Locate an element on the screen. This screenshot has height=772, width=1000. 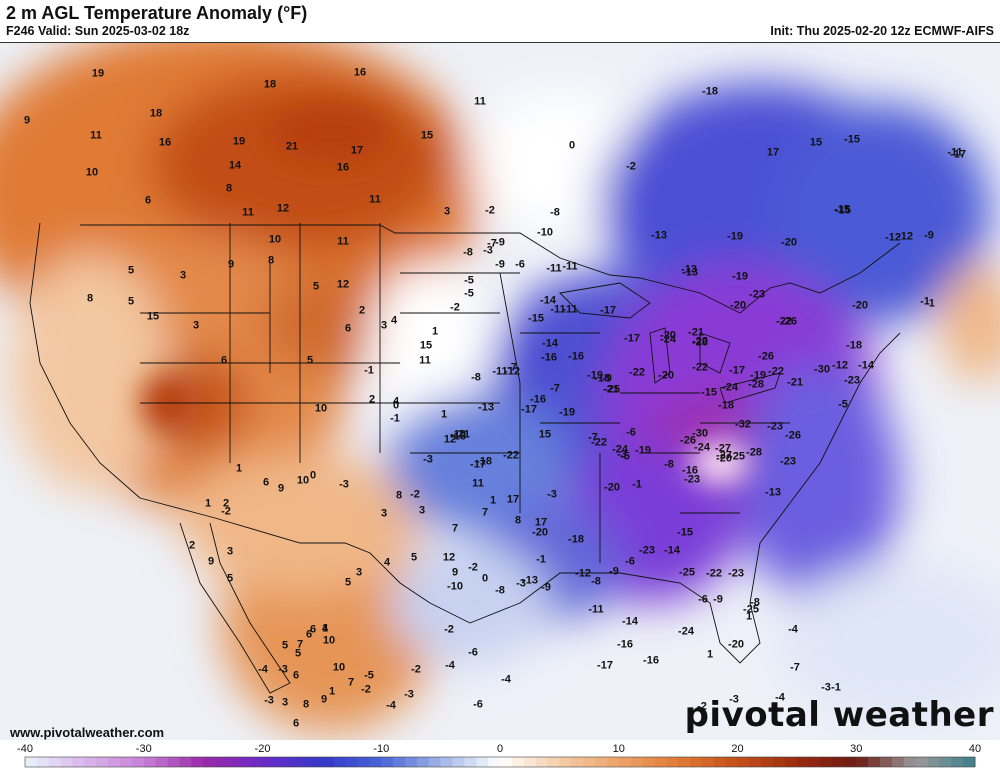
colorbar-outline is located at coordinates (500, 762).